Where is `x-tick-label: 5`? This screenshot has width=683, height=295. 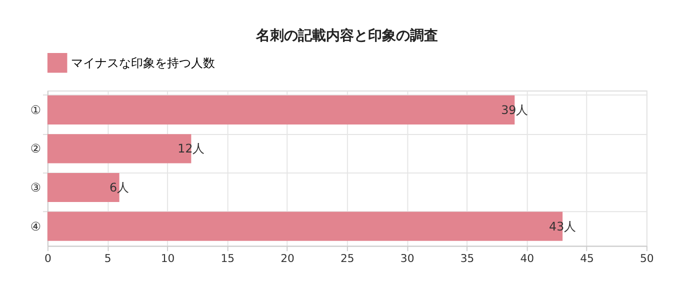 x-tick-label: 5 is located at coordinates (108, 259).